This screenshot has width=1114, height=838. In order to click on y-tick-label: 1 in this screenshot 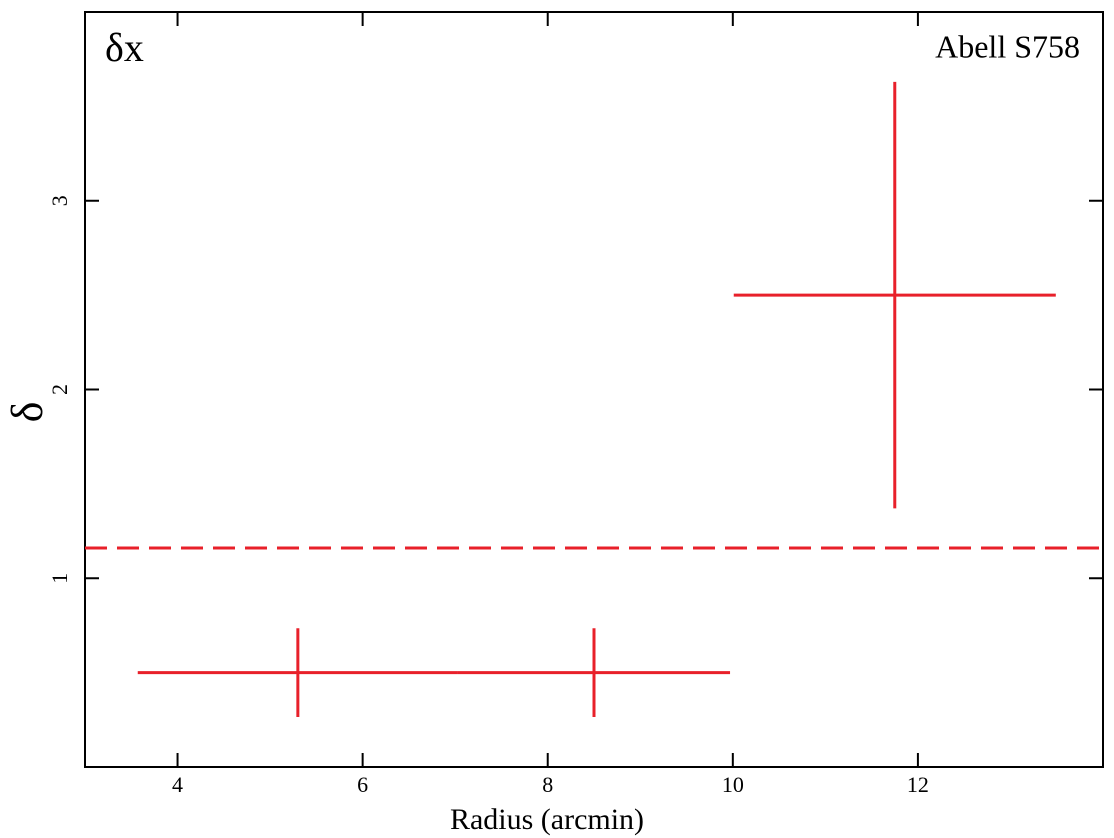, I will do `click(59, 578)`.